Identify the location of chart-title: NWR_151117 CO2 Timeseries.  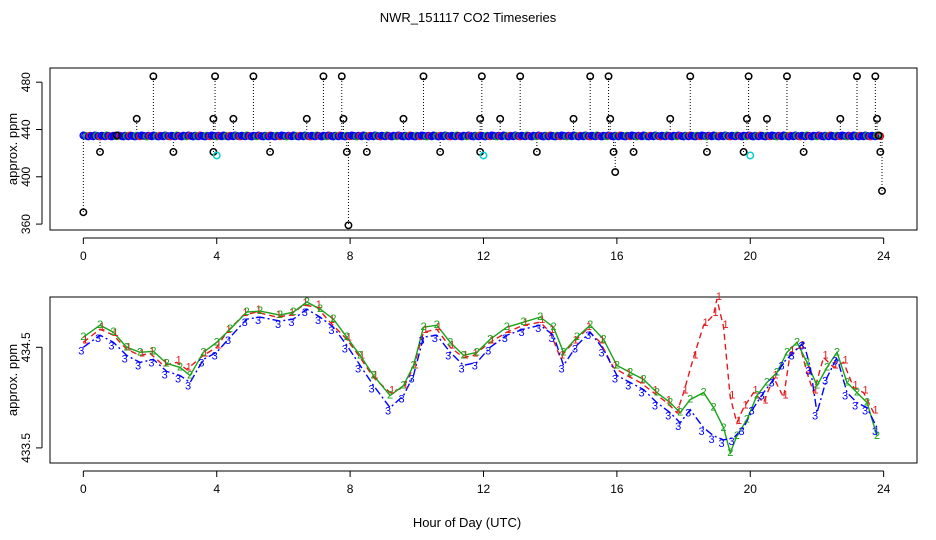
(468, 17).